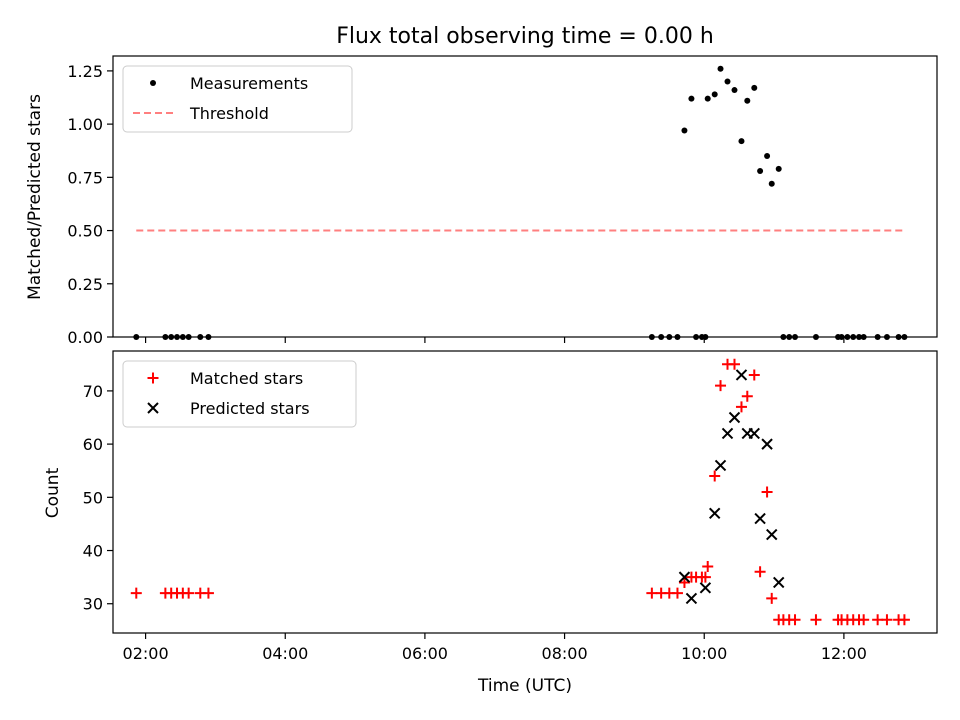 This screenshot has width=960, height=720. What do you see at coordinates (731, 487) in the screenshot?
I see `series-predicted-stars` at bounding box center [731, 487].